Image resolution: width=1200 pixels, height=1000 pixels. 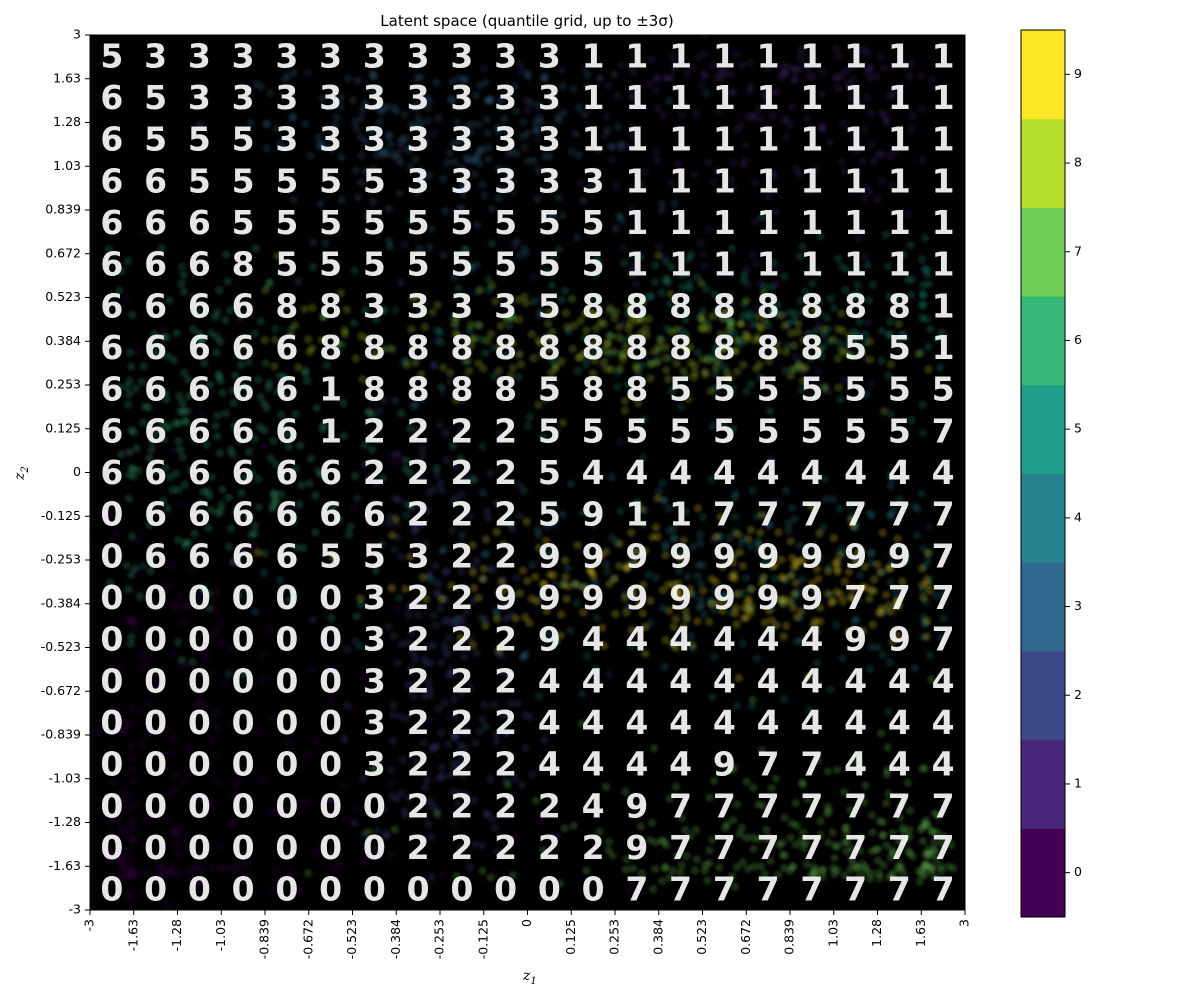 I want to click on decoded-digit: 5, so click(x=636, y=430).